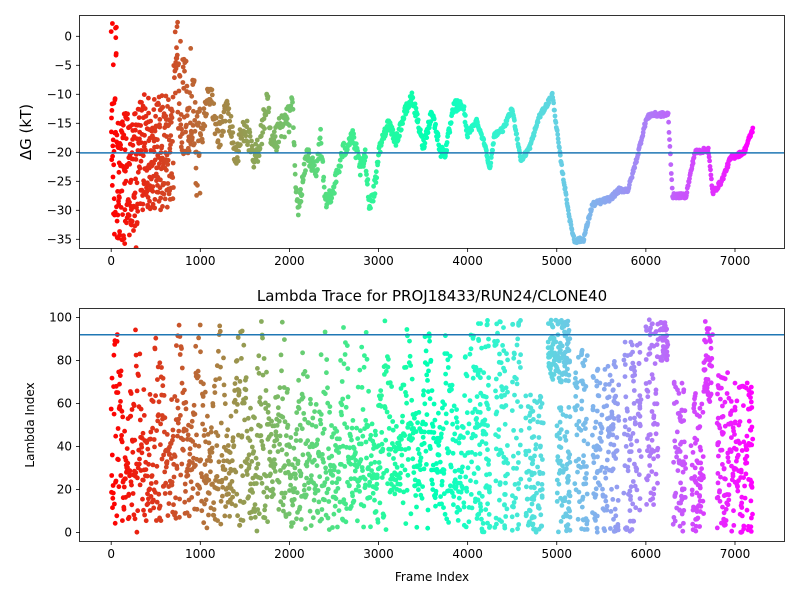  What do you see at coordinates (59, 210) in the screenshot?
I see `y-tick-label: −30` at bounding box center [59, 210].